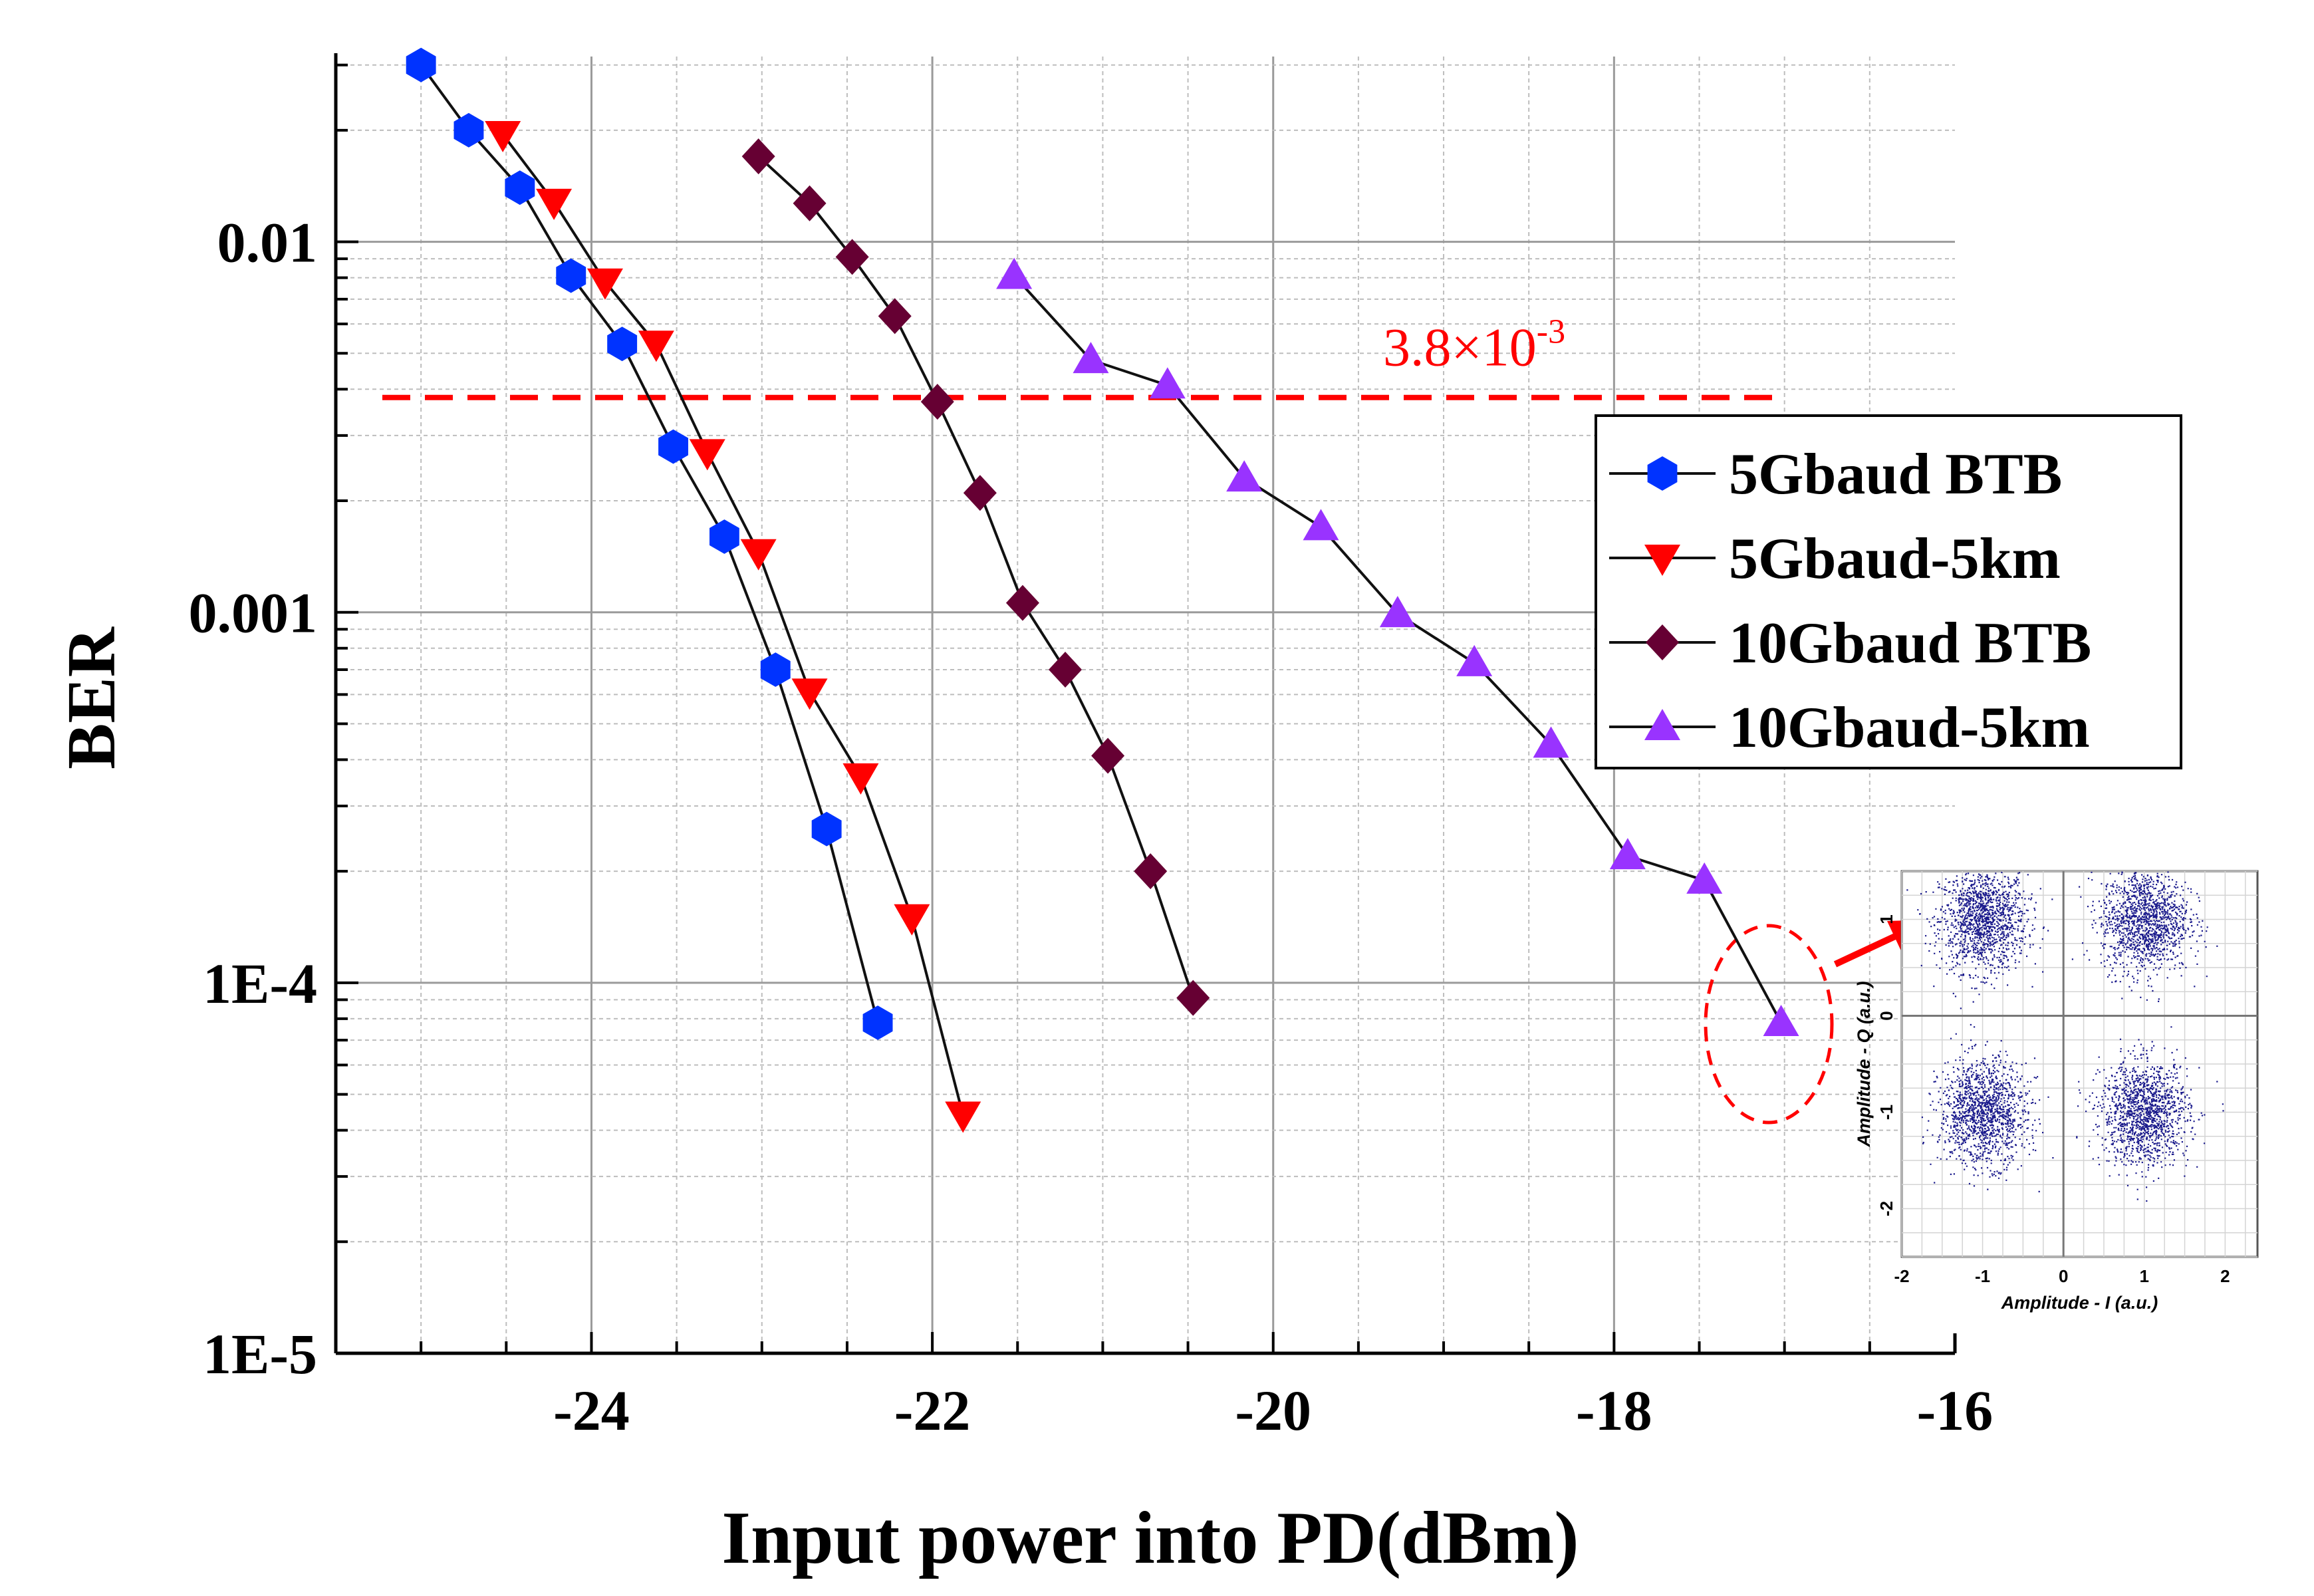  What do you see at coordinates (1982, 1276) in the screenshot?
I see `inset-x-tick-label: -1` at bounding box center [1982, 1276].